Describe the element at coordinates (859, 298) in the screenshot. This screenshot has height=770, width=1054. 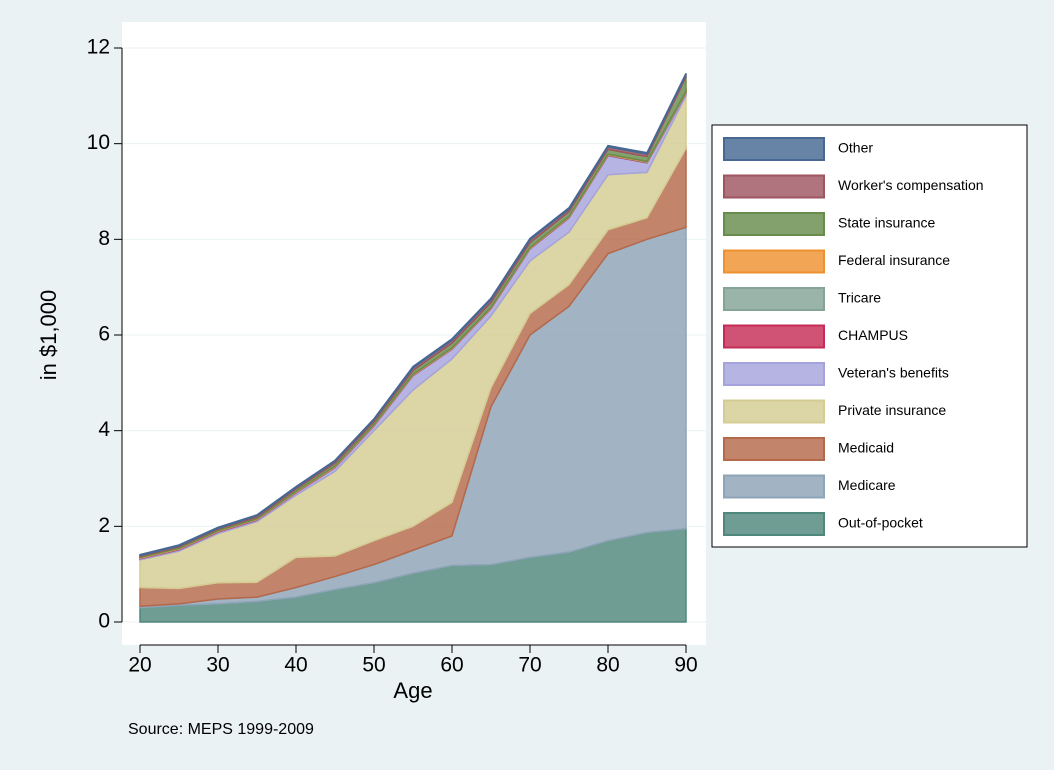
I see `legend-label: Tricare` at that location.